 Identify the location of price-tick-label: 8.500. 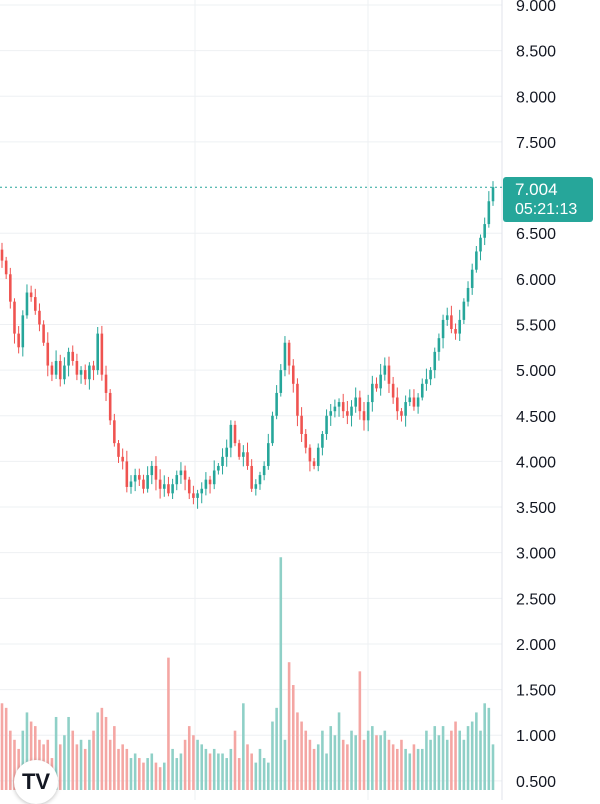
(536, 52).